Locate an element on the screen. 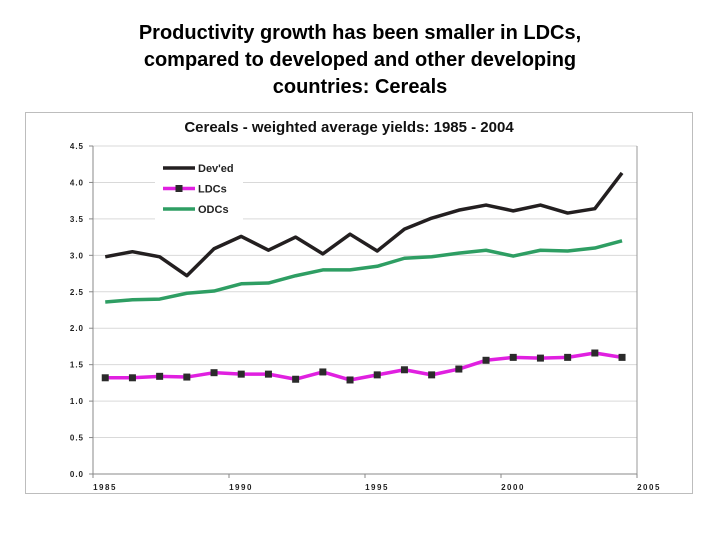  x-tick-label: 1990 is located at coordinates (241, 487).